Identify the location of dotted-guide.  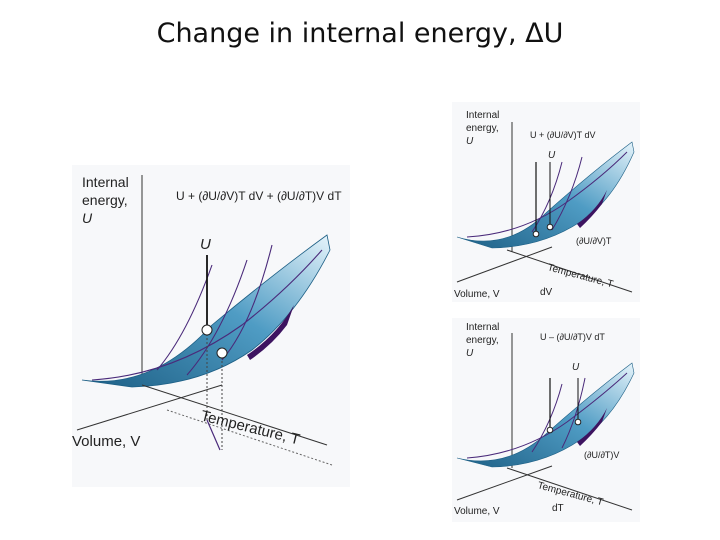
(249, 437).